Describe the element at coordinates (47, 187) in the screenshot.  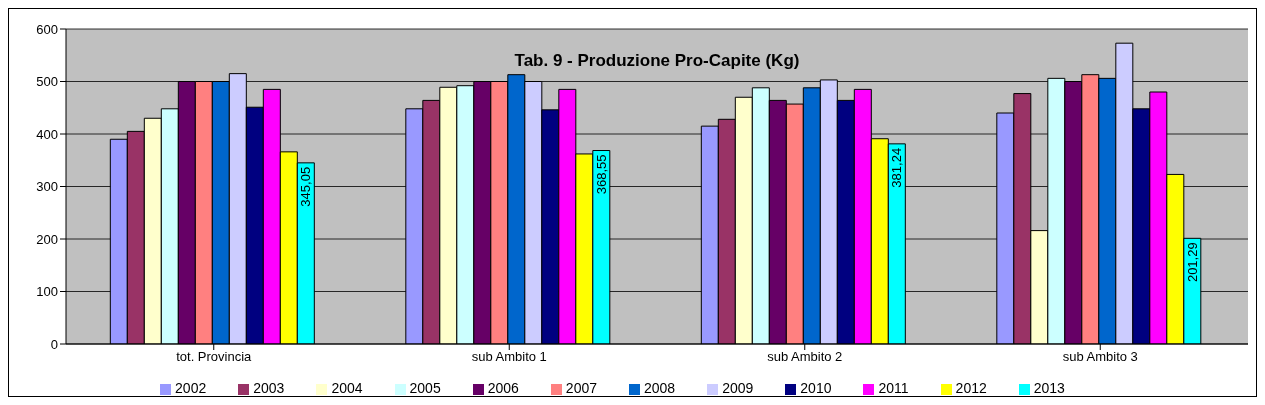
I see `y-tick-label: 300` at that location.